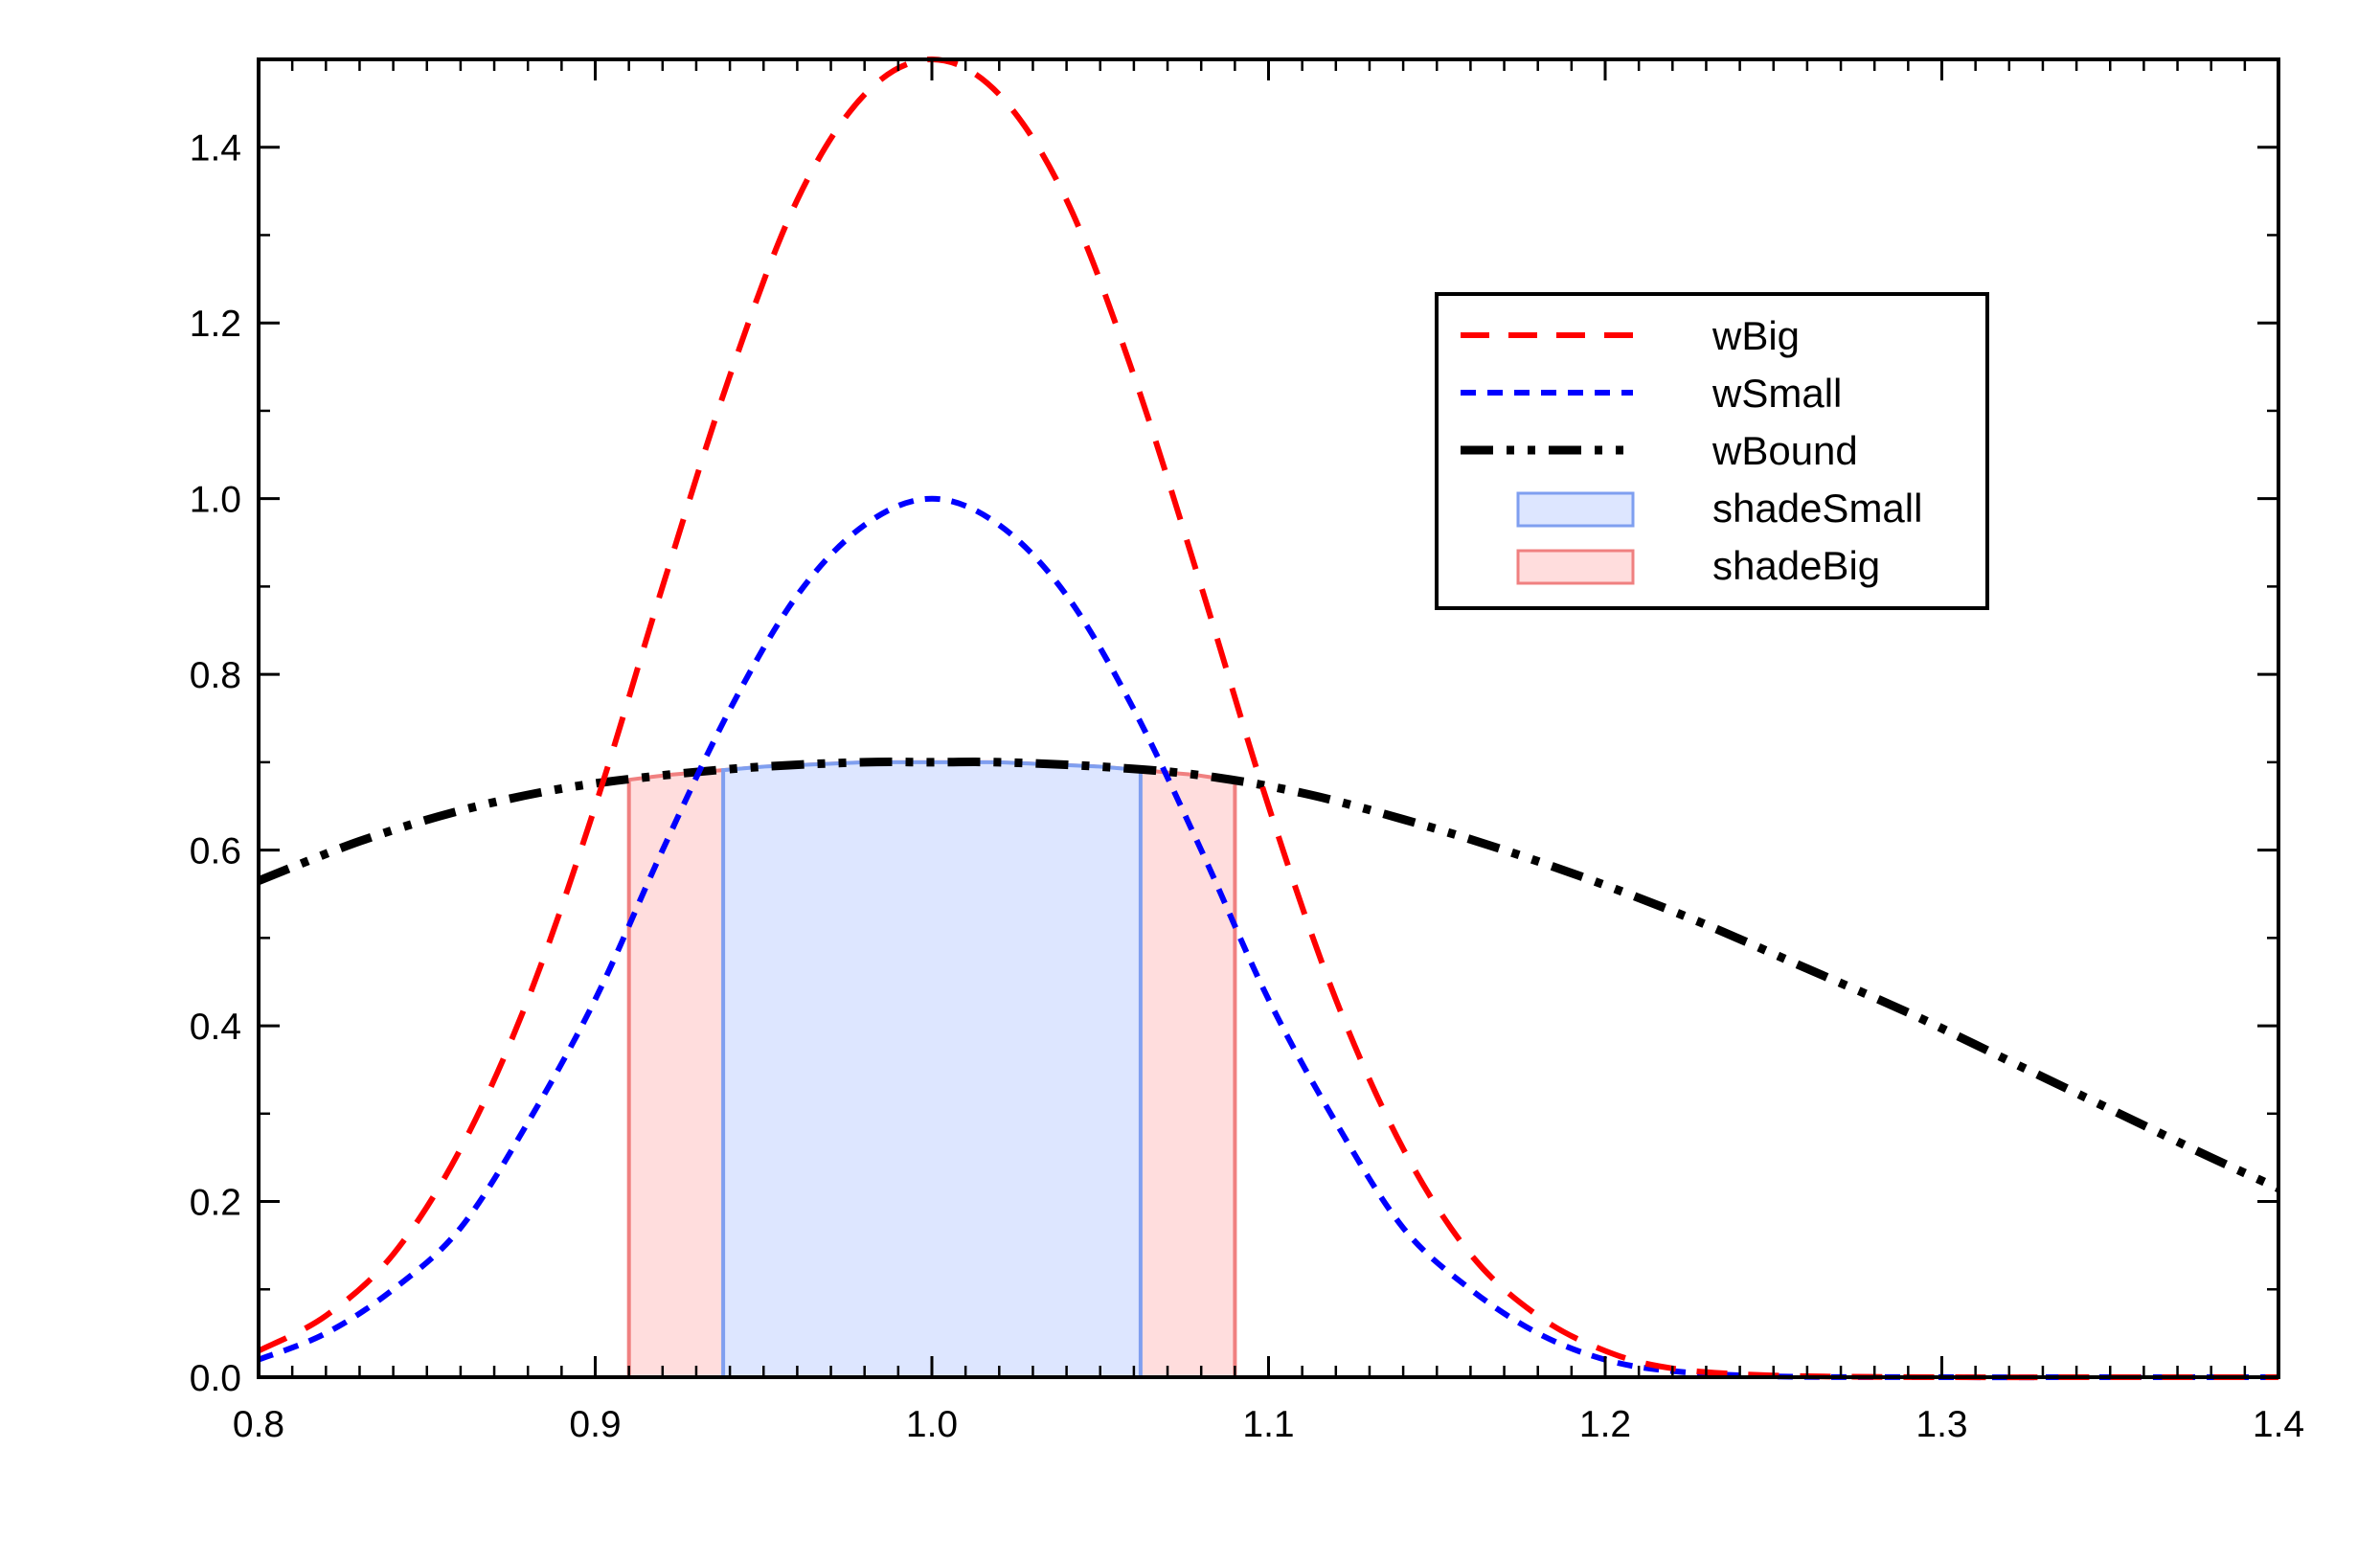 The image size is (2380, 1563). I want to click on shade-layer, so click(931, 1069).